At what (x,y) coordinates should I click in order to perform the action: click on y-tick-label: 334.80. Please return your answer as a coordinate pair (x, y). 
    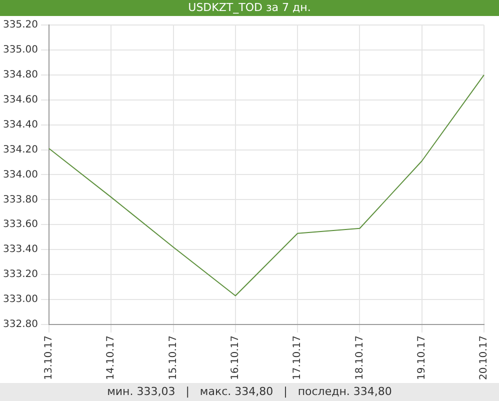
    Looking at the image, I should click on (20, 75).